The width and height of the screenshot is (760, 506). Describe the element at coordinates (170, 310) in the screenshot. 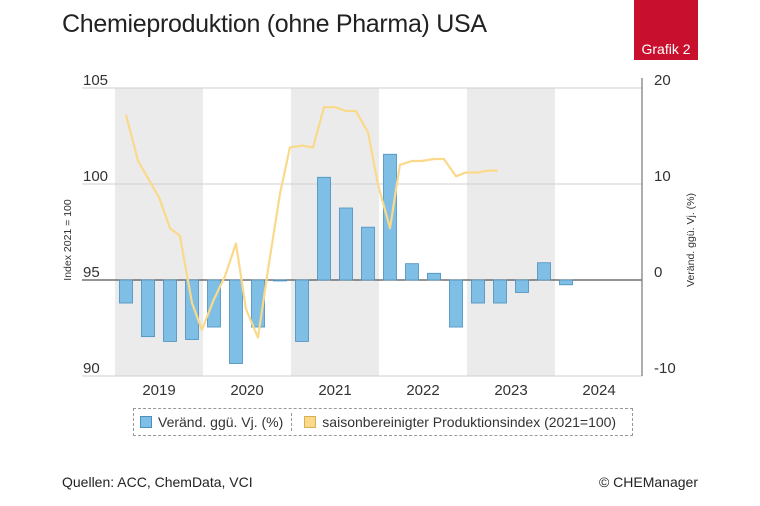

I see `bar-2019-Q3` at that location.